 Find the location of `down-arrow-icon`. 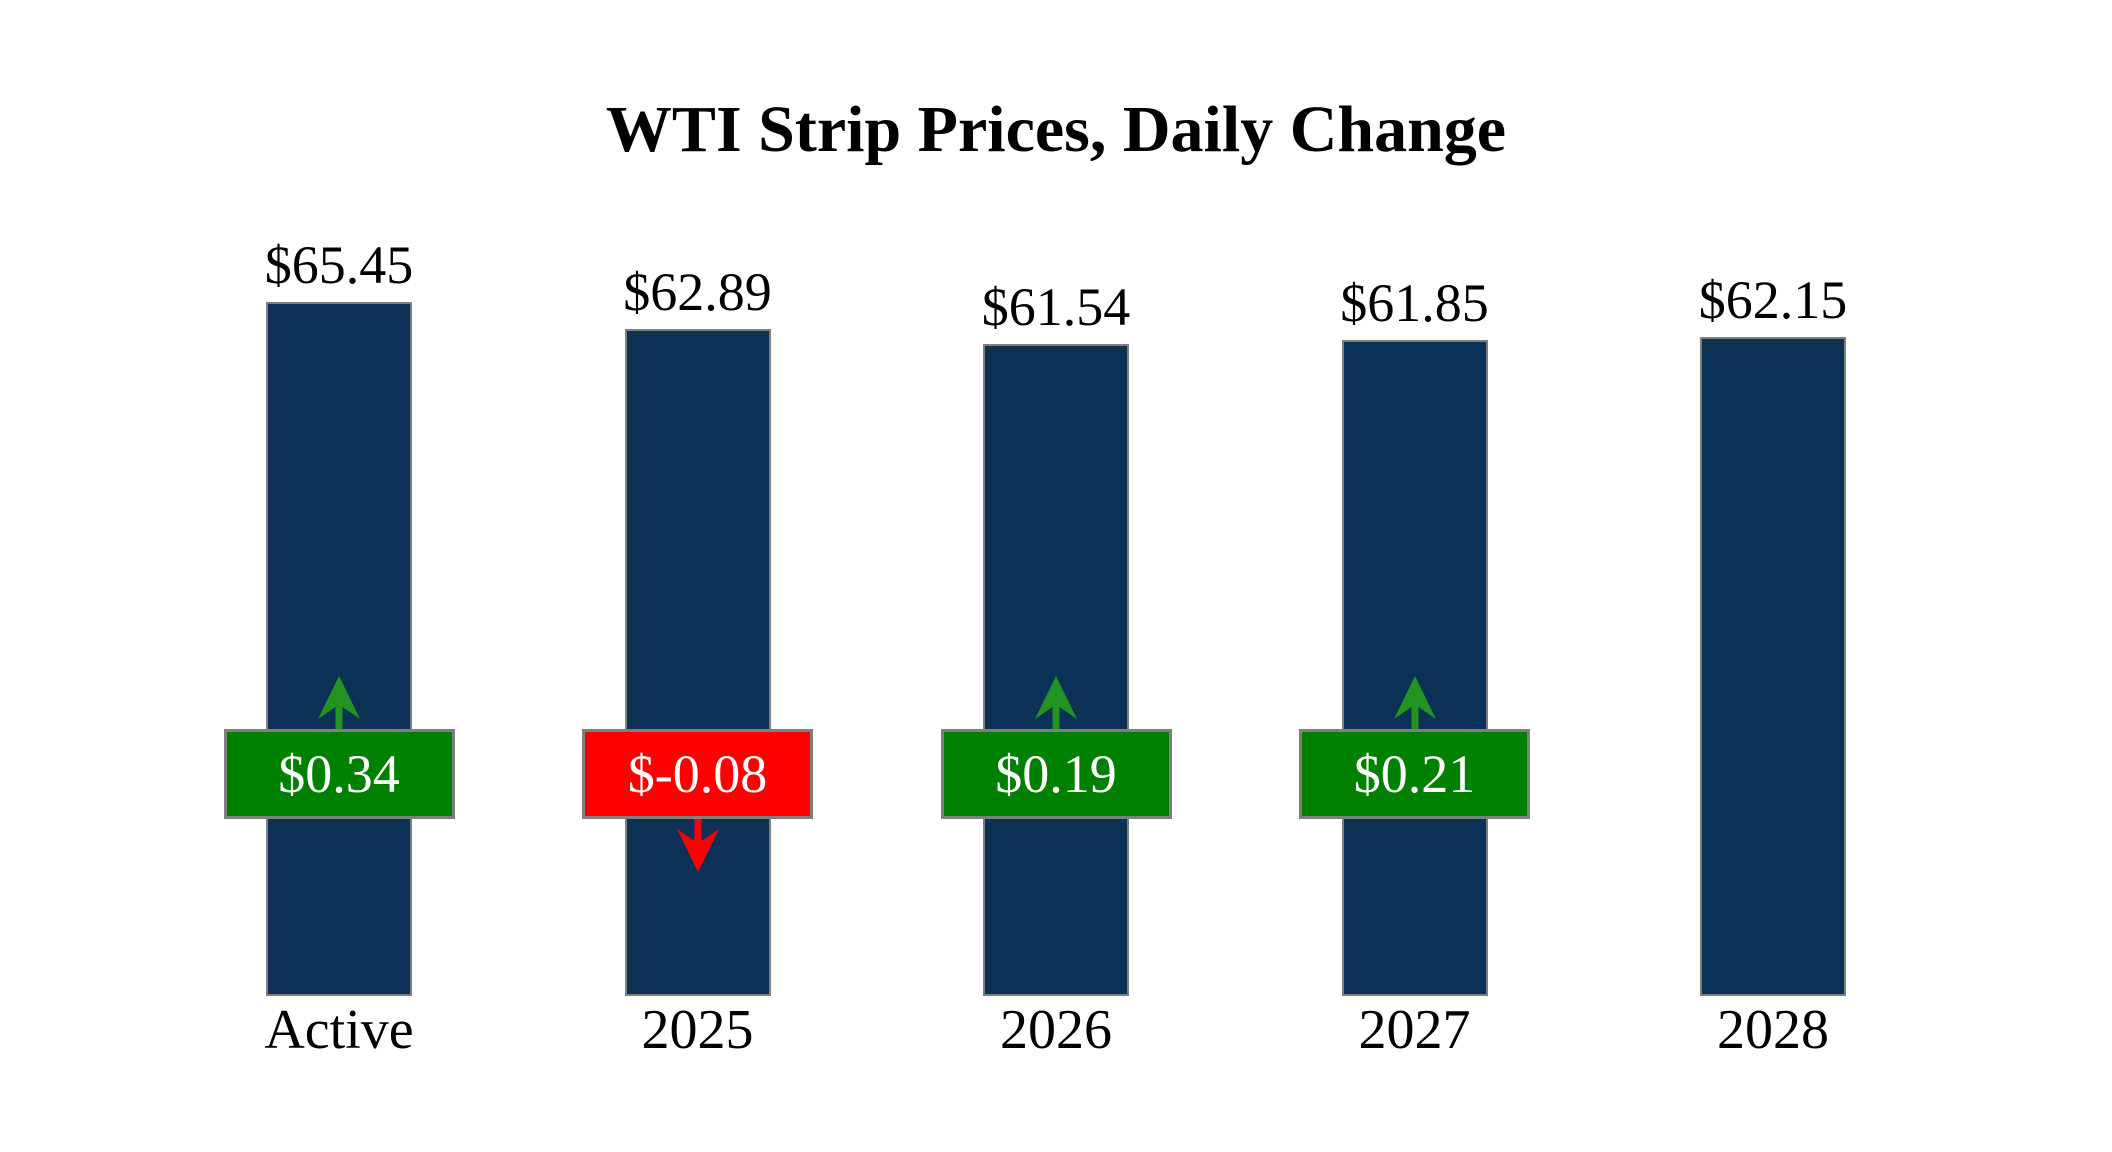

down-arrow-icon is located at coordinates (697, 845).